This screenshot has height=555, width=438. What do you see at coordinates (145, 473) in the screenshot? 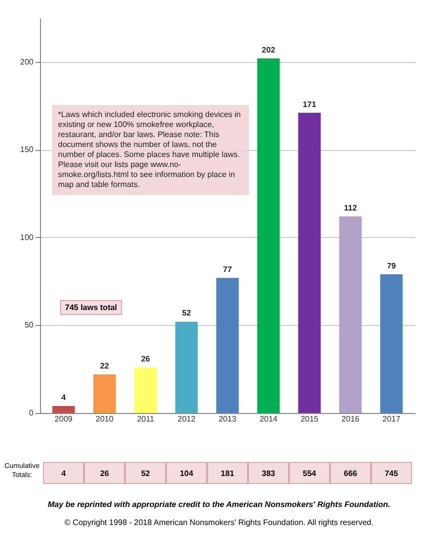
I see `text: 52` at bounding box center [145, 473].